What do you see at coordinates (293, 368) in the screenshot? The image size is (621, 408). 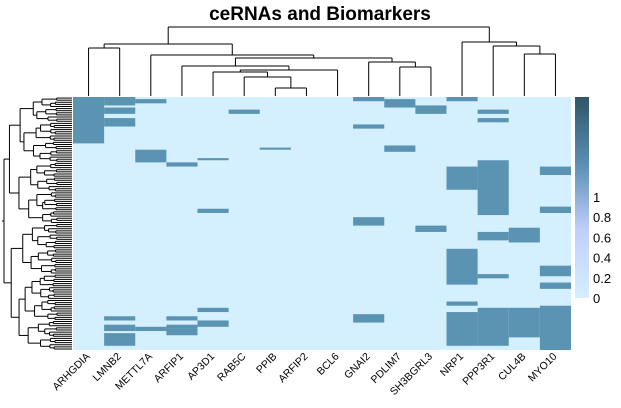 I see `column-label: ARFIP2` at bounding box center [293, 368].